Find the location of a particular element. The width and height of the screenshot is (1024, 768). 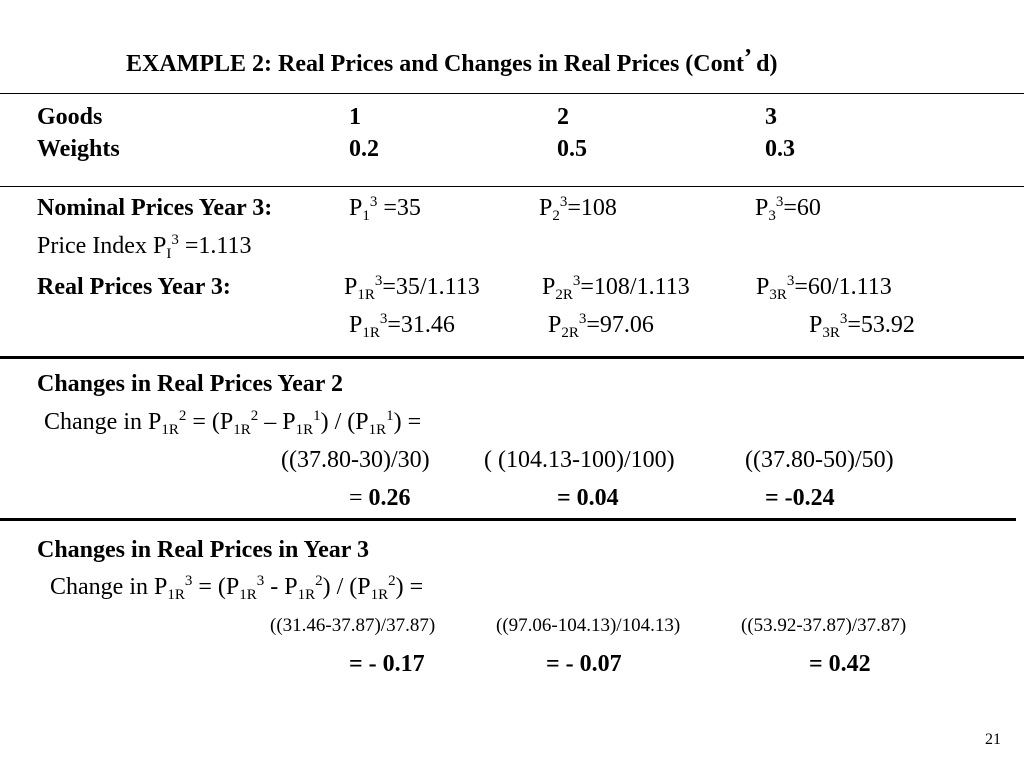

changes-y3-result-1: = - 0.17 is located at coordinates (387, 664).